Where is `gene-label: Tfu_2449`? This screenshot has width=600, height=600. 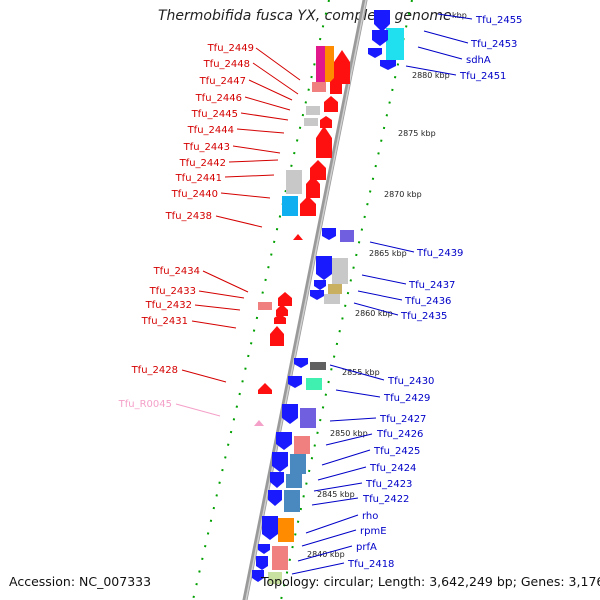
gene-label: Tfu_2449 is located at coordinates (230, 48).